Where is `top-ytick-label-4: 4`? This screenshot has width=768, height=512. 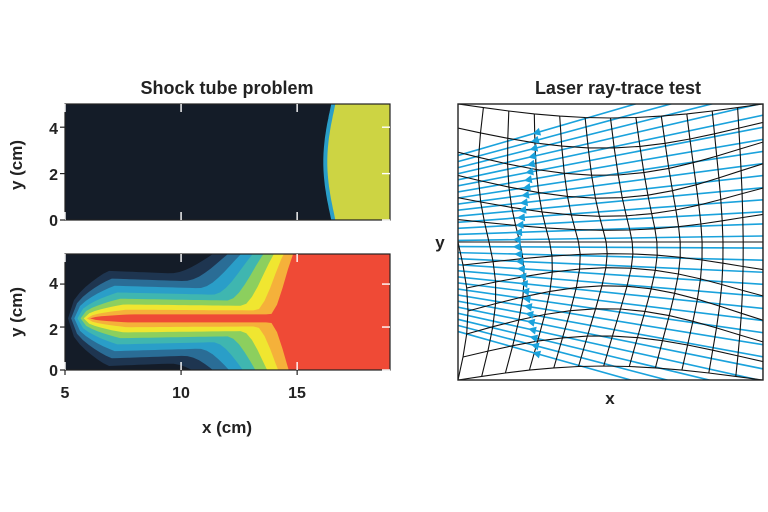 top-ytick-label-4: 4 is located at coordinates (53, 129).